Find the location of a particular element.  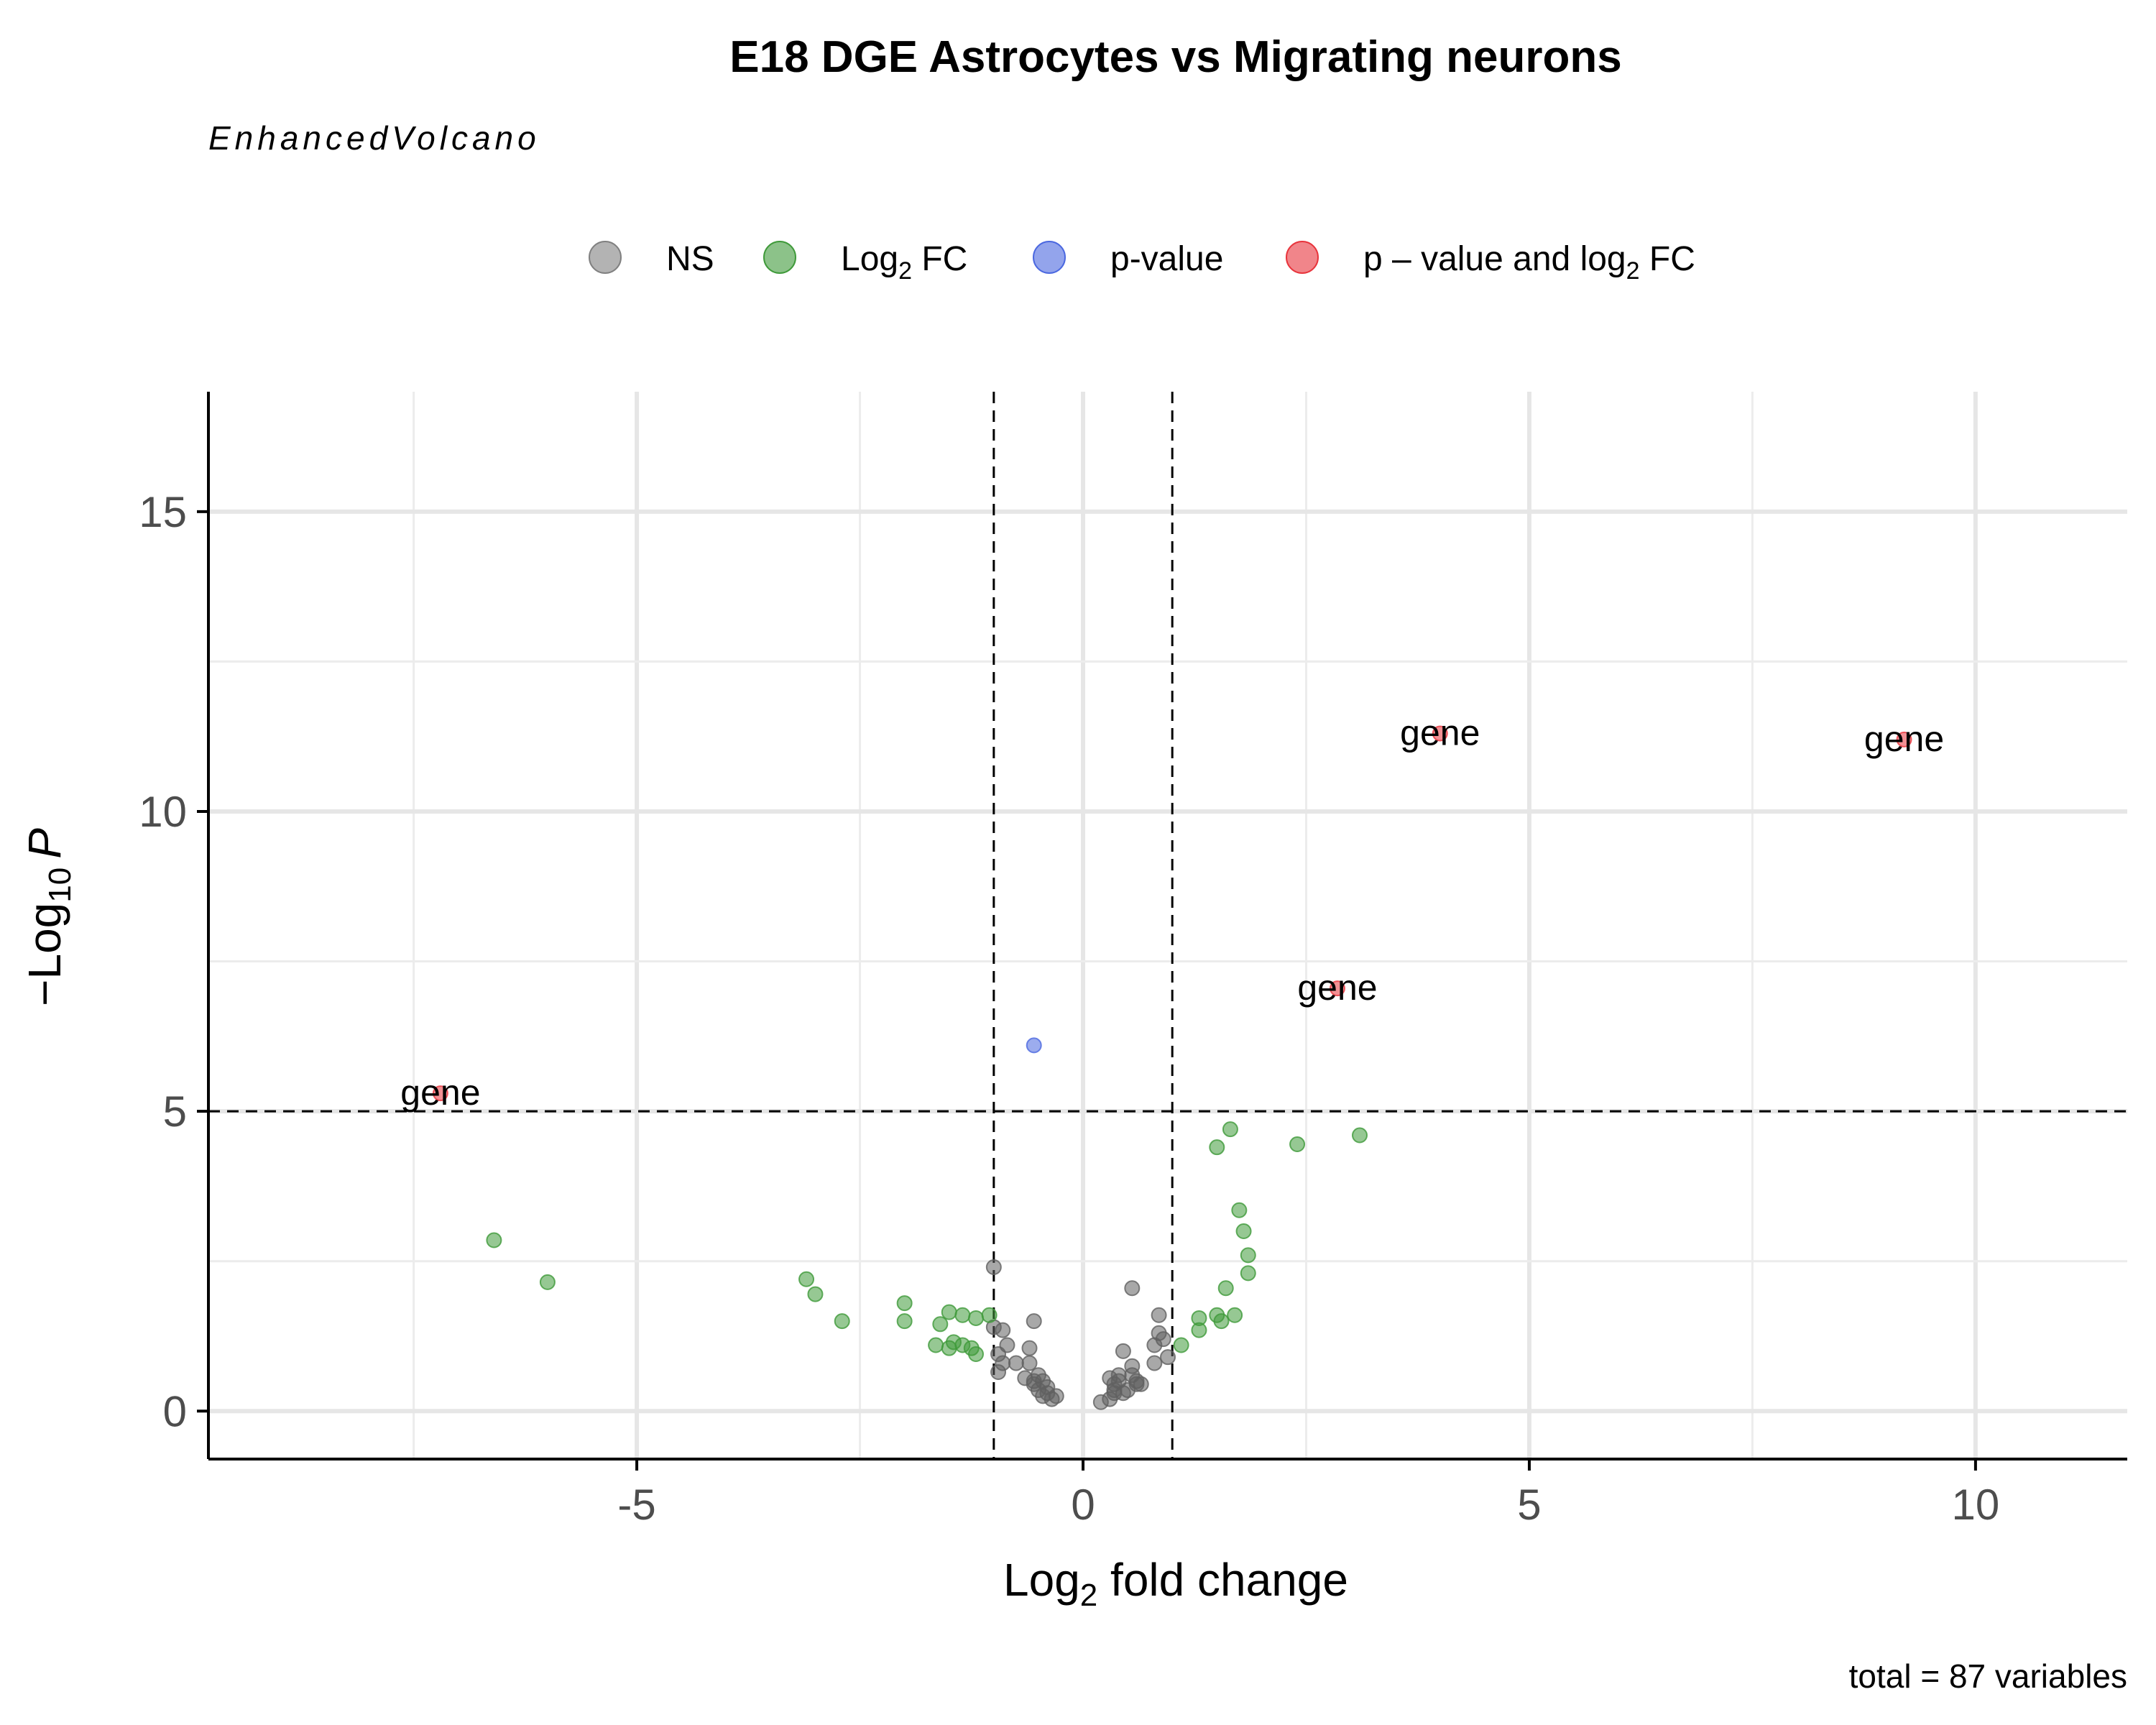

y-tick-label: 15 is located at coordinates (163, 512).